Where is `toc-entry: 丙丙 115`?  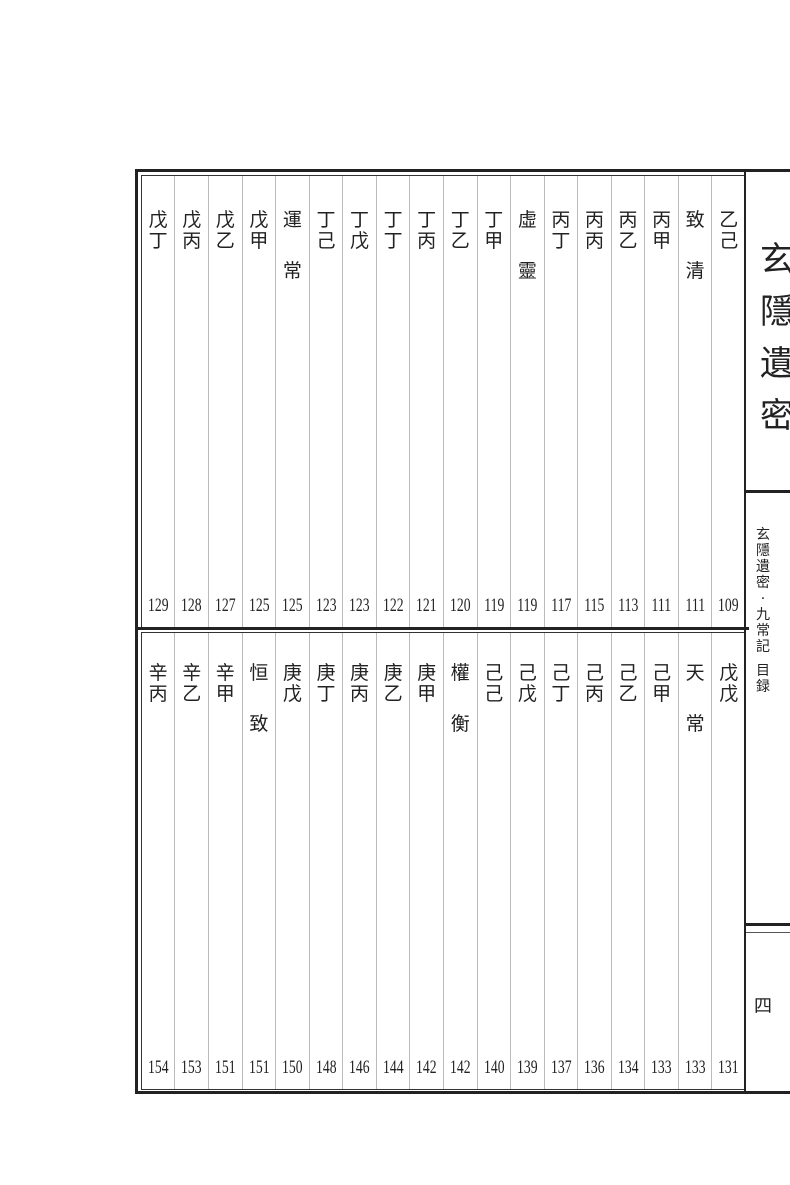 toc-entry: 丙丙 115 is located at coordinates (594, 401).